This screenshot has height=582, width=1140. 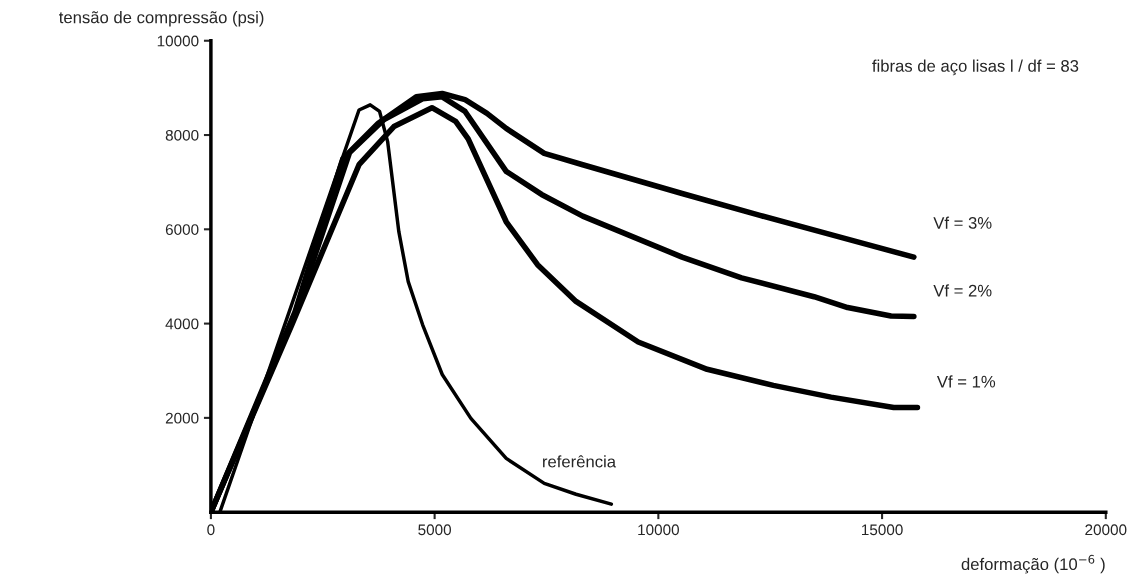 I want to click on annotation: fibras de aço lisas l / df = 83, so click(x=975, y=67).